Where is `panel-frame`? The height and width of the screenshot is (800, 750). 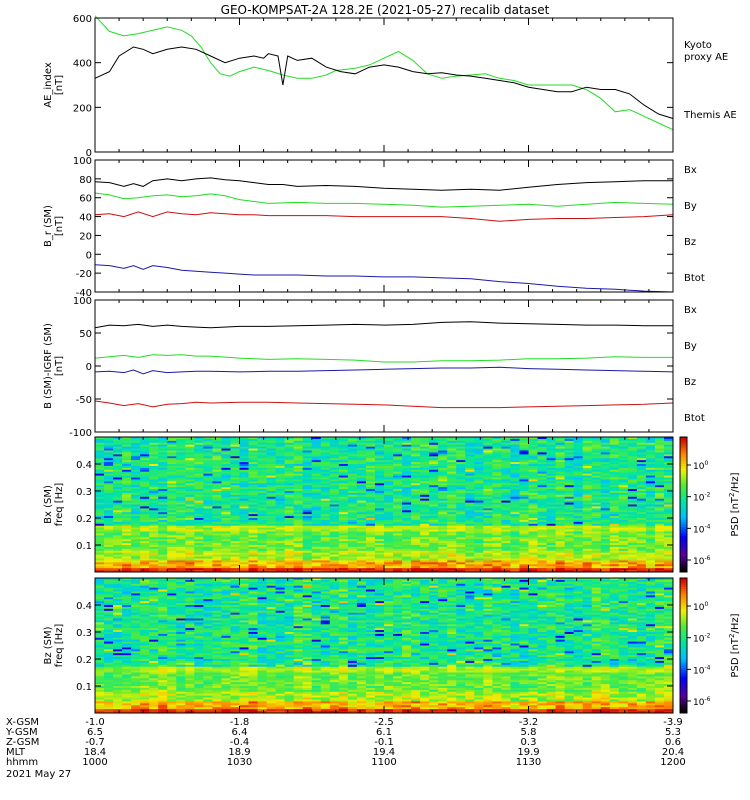 panel-frame is located at coordinates (384, 85).